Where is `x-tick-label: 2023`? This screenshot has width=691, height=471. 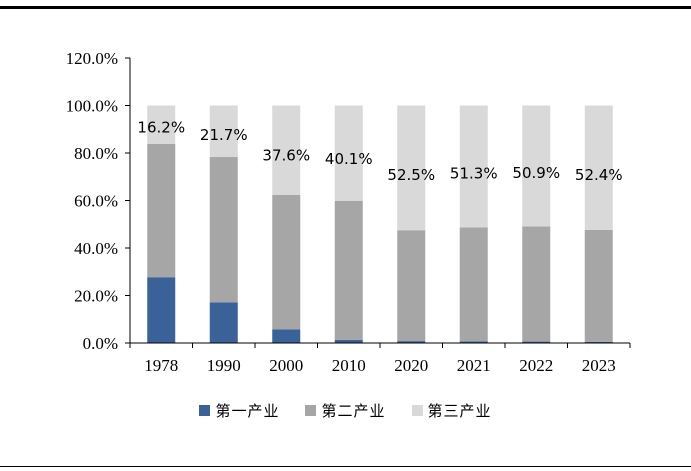 x-tick-label: 2023 is located at coordinates (599, 365).